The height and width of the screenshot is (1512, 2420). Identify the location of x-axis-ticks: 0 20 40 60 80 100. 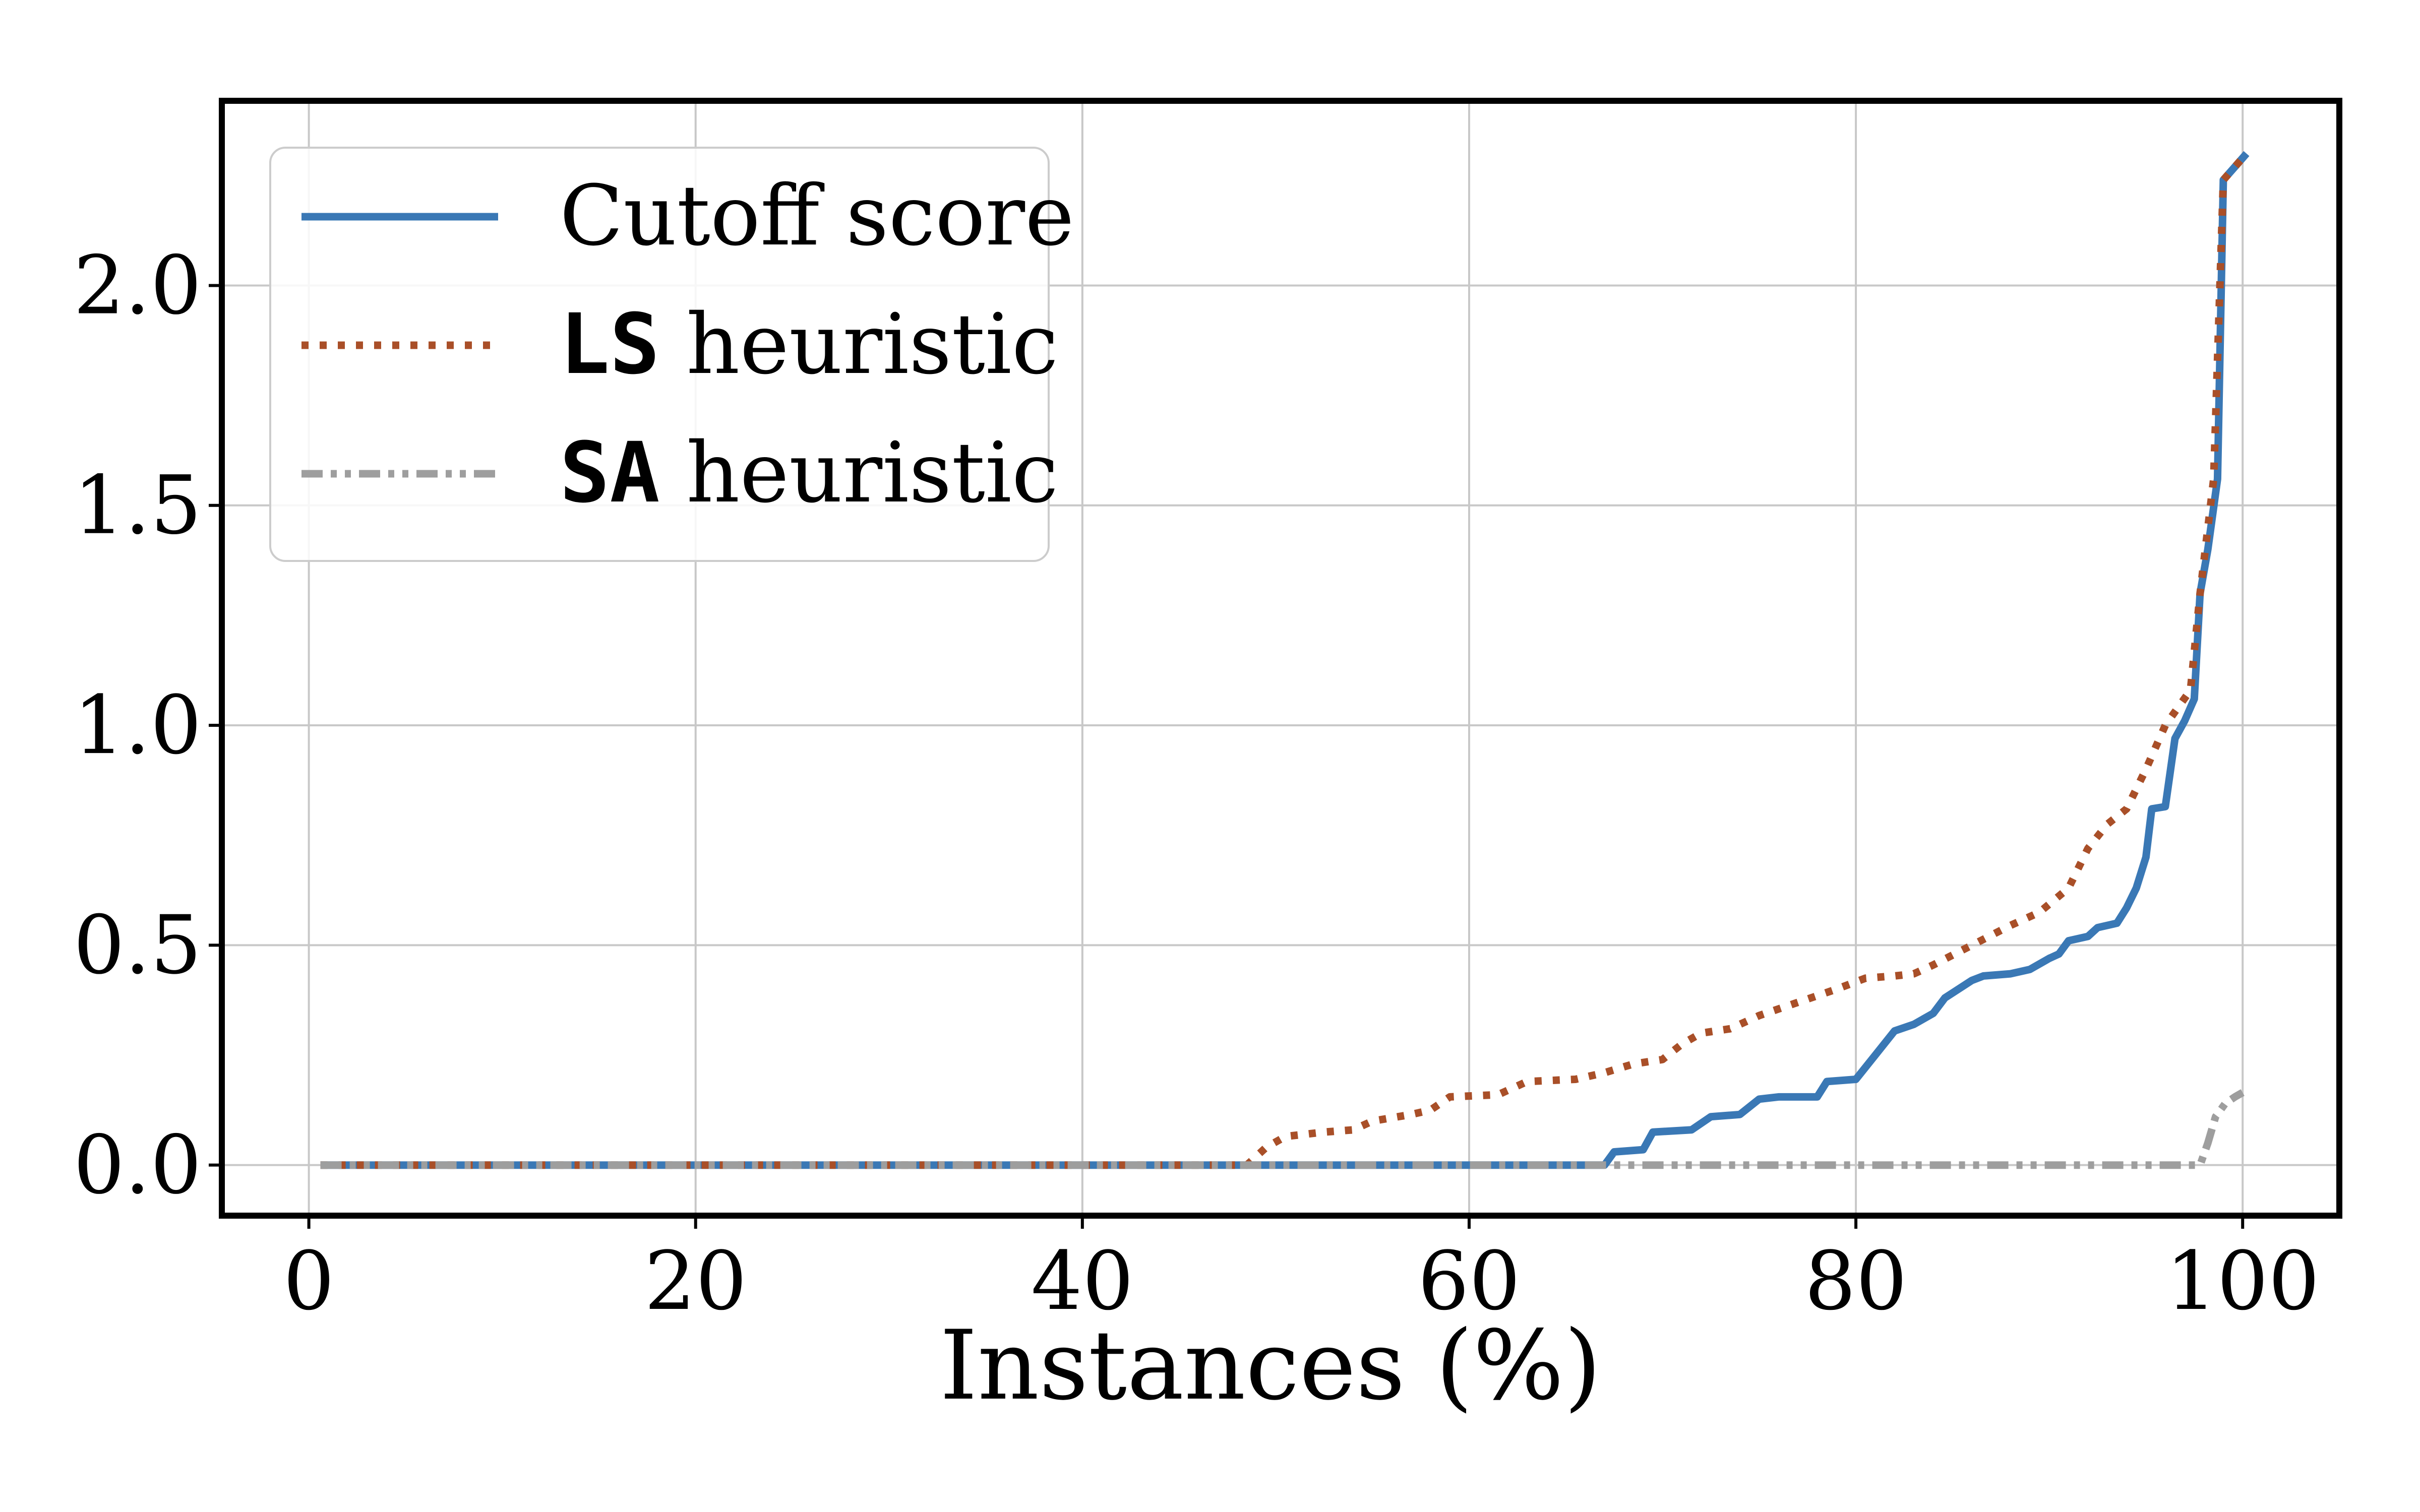
(1301, 1272).